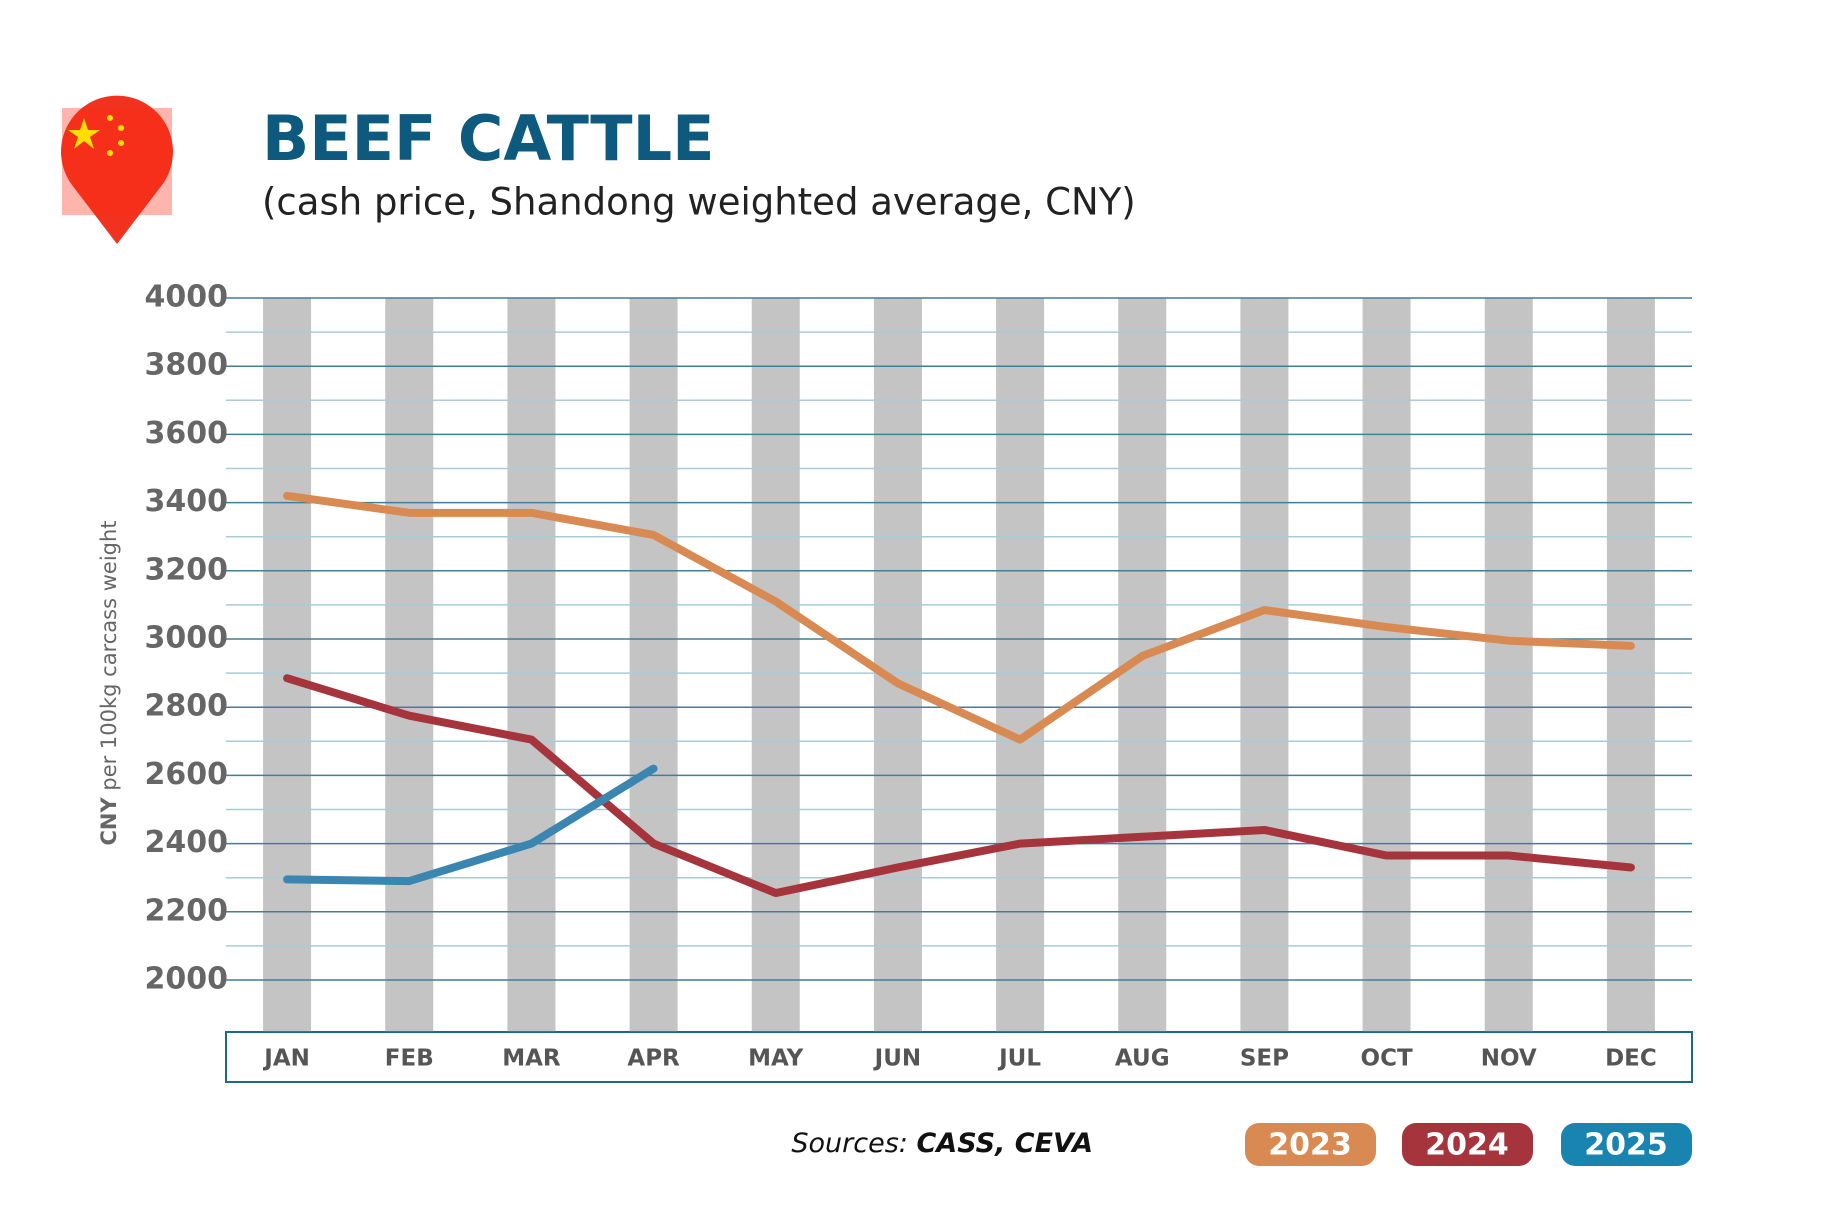 The image size is (1837, 1227). What do you see at coordinates (187, 774) in the screenshot?
I see `y-tick-label: 2600` at bounding box center [187, 774].